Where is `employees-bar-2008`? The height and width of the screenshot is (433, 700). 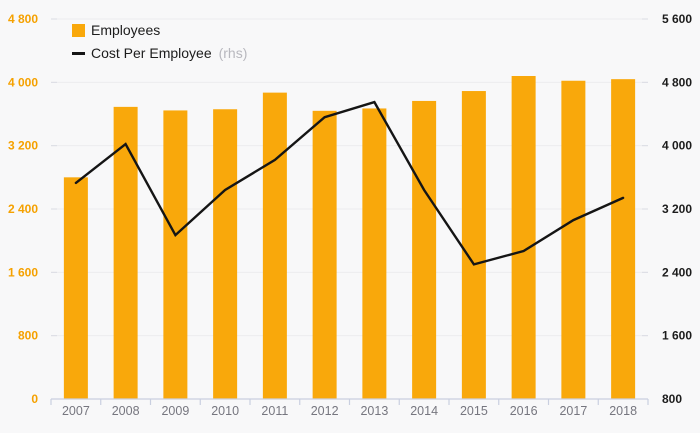
employees-bar-2008 is located at coordinates (125, 252).